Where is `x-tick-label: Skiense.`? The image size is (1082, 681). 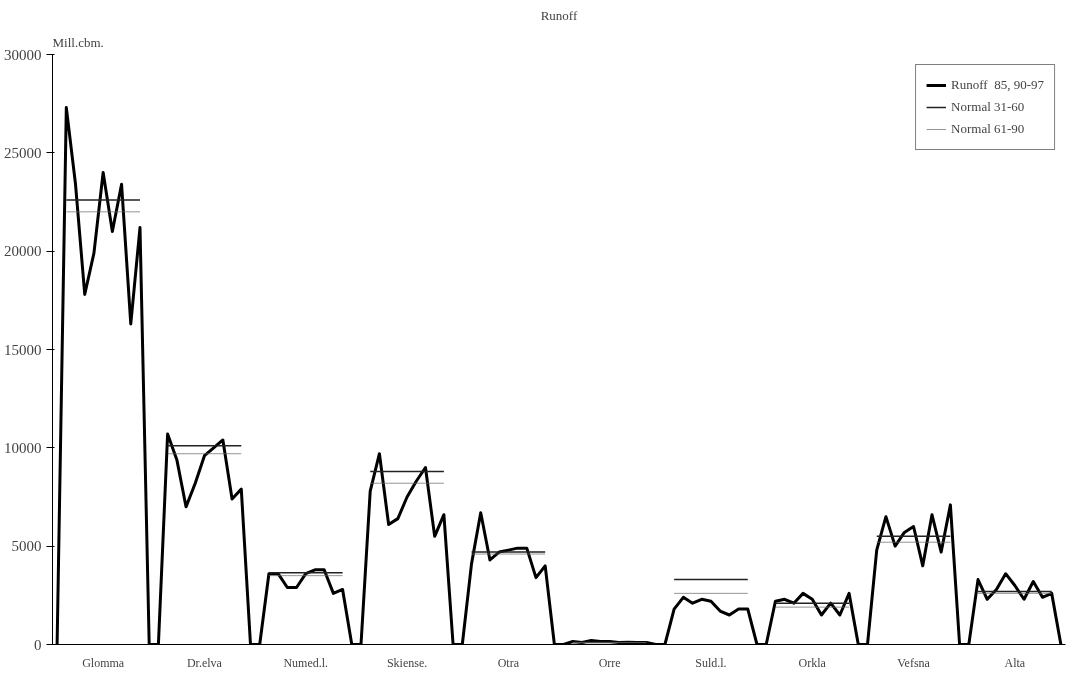 x-tick-label: Skiense. is located at coordinates (407, 662).